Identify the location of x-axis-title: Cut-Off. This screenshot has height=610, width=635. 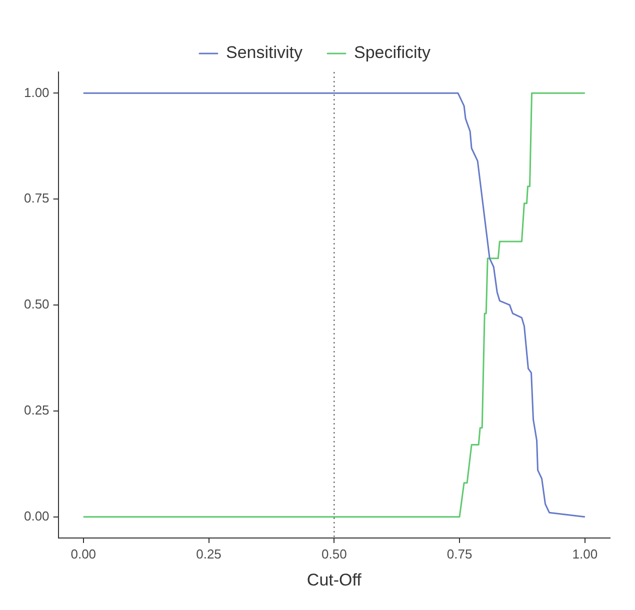
(334, 580).